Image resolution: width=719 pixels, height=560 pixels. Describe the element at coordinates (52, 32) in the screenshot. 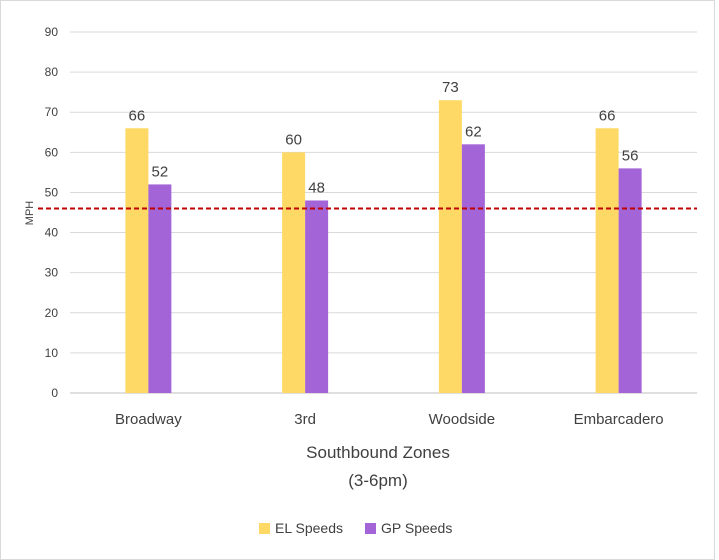

I see `y-tick-label: 90` at that location.